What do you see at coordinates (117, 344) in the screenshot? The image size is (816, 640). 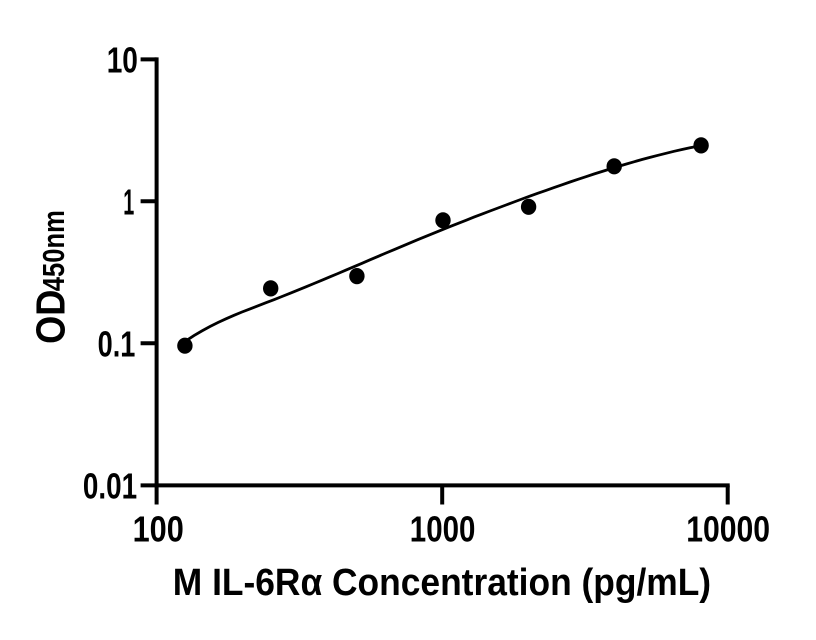 I see `svg-text: 0.1` at bounding box center [117, 344].